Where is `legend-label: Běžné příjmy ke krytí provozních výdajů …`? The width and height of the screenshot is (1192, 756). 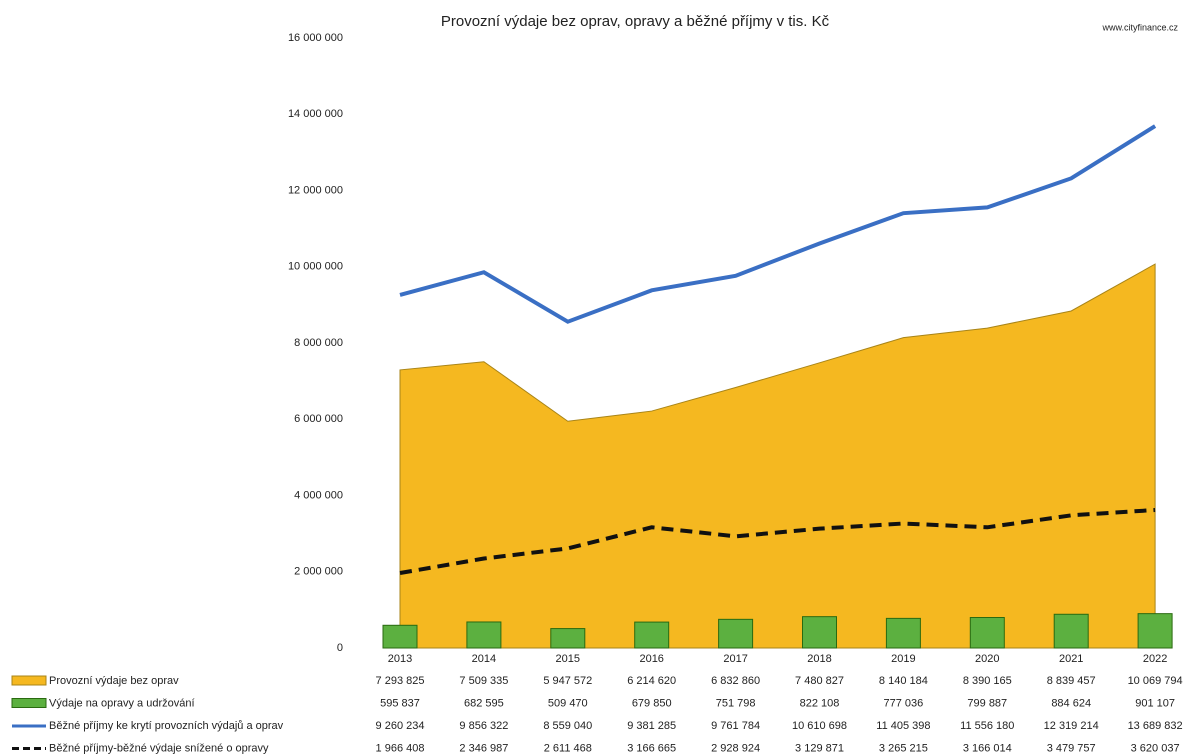 legend-label: Běžné příjmy ke krytí provozních výdajů … is located at coordinates (166, 726).